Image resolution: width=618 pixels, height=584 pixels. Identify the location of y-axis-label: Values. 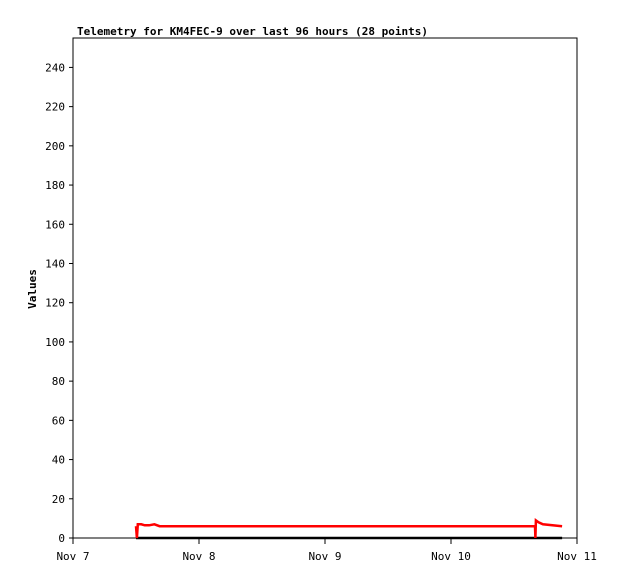
(32, 289).